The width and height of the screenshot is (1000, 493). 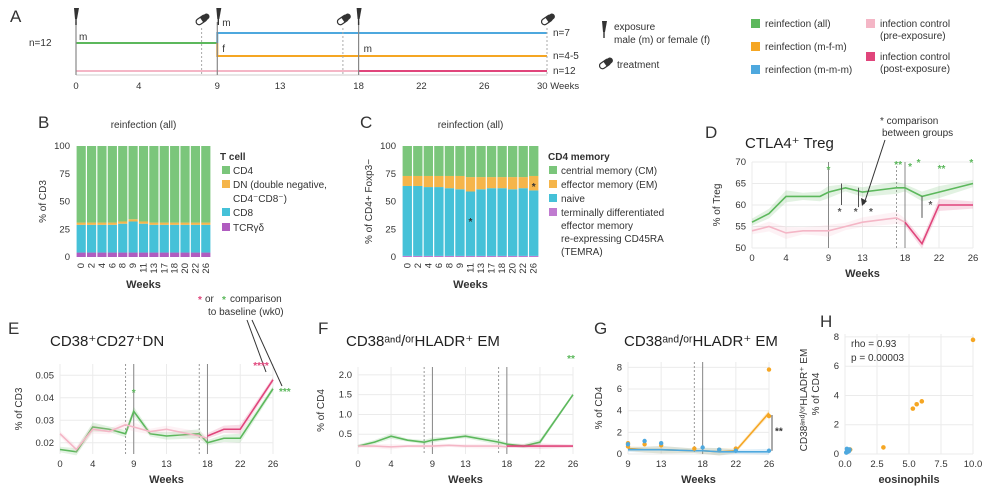 I want to click on y-tick-label: 60, so click(x=740, y=205).